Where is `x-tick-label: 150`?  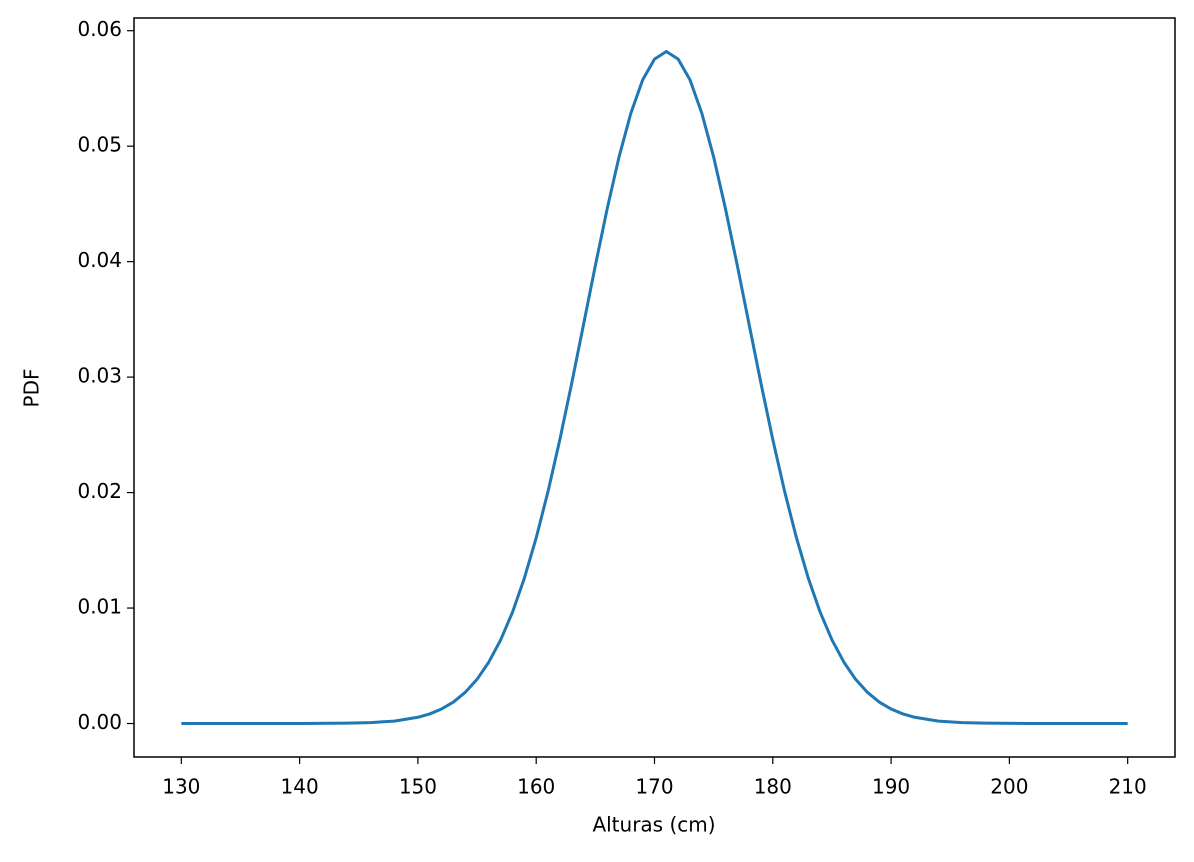 x-tick-label: 150 is located at coordinates (418, 787).